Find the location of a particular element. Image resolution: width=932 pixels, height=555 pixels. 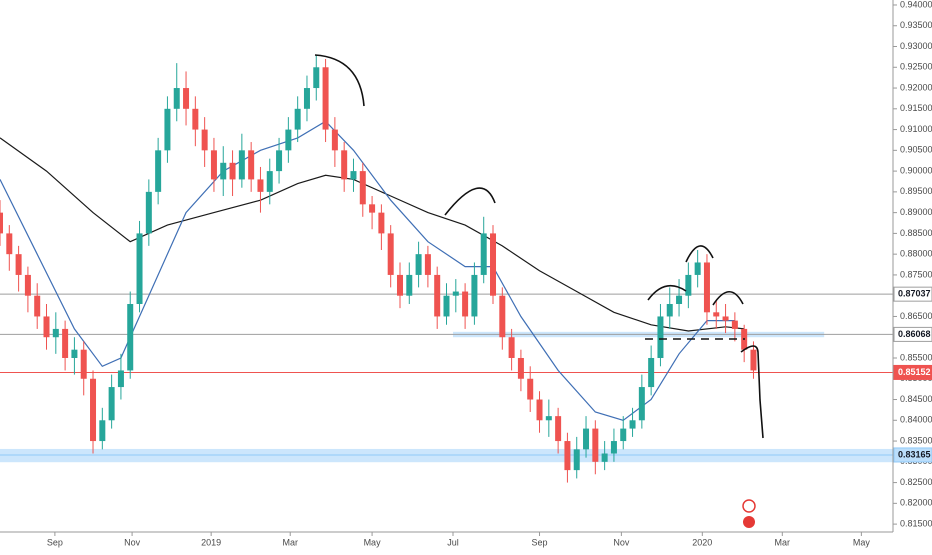

y-tick-label: 0.86500 is located at coordinates (916, 316).